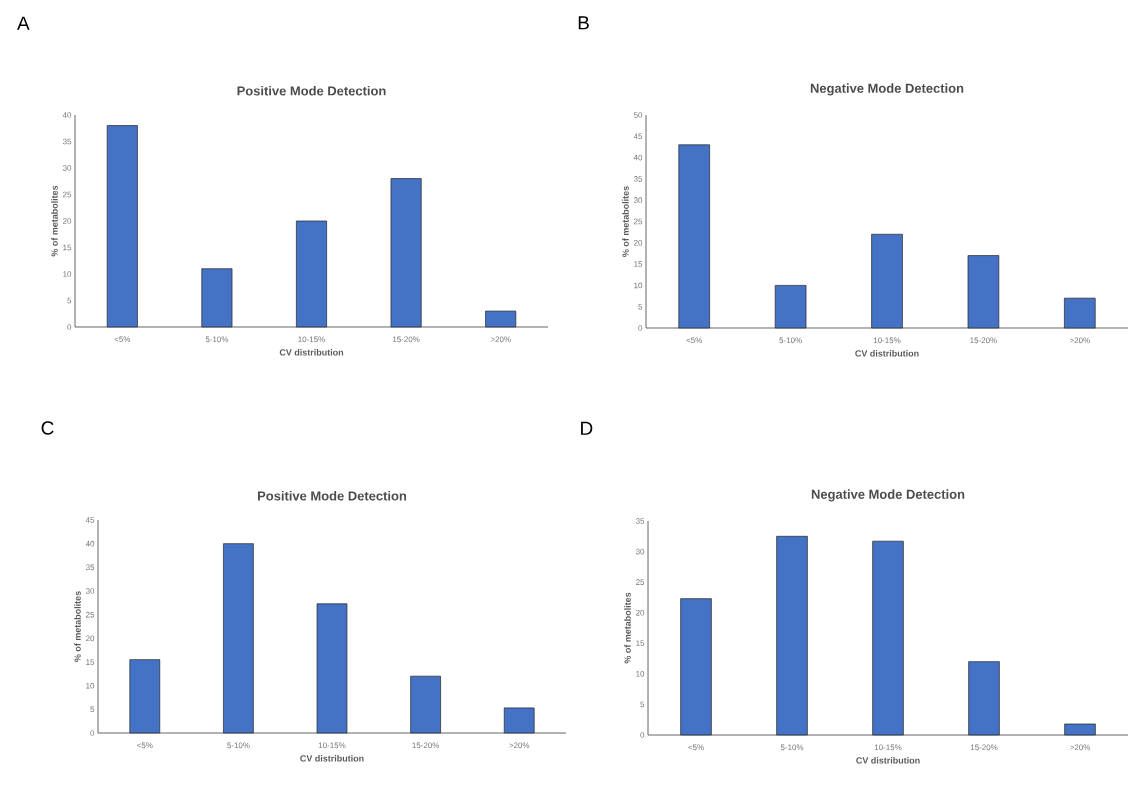 The width and height of the screenshot is (1133, 799). Describe the element at coordinates (23, 23) in the screenshot. I see `text: A` at that location.